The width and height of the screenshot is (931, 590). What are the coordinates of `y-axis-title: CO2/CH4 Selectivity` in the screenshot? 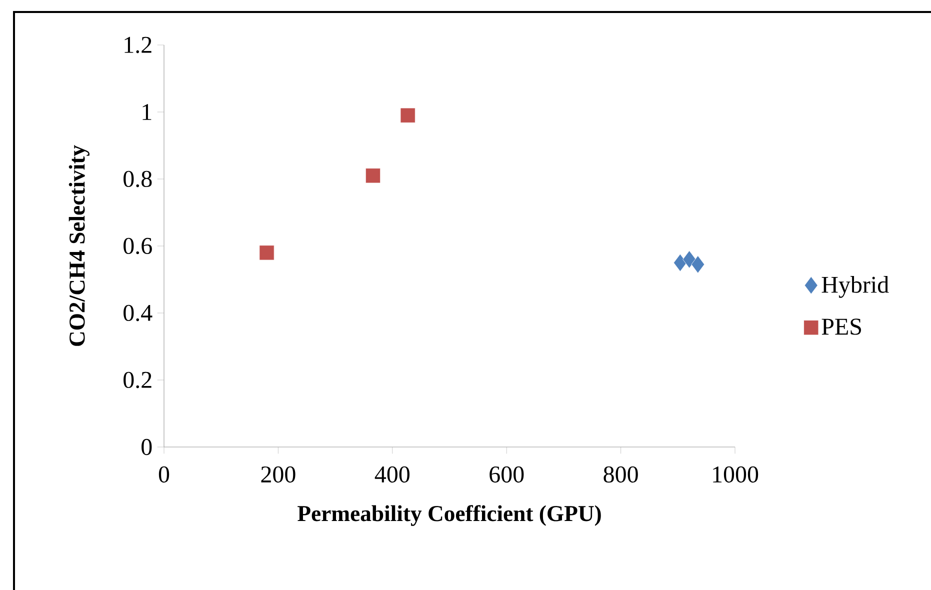 It's located at (79, 245).